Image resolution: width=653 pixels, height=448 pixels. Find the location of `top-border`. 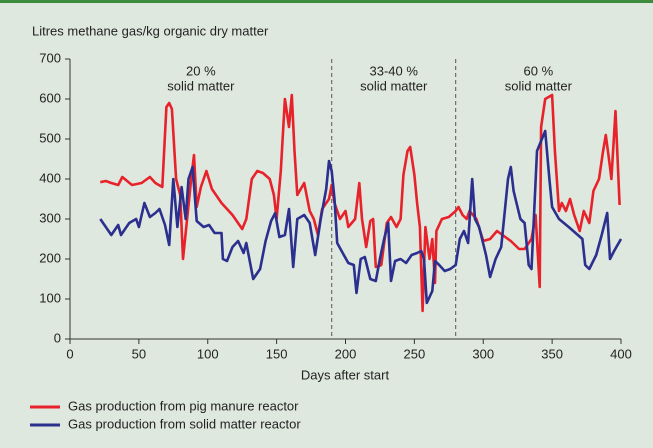

top-border is located at coordinates (326, 1).